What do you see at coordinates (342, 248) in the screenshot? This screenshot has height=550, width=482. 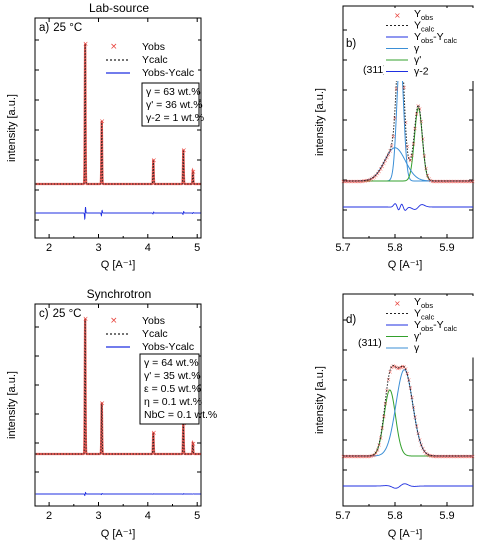 I see `panel-b-xtick-label: 5.7` at bounding box center [342, 248].